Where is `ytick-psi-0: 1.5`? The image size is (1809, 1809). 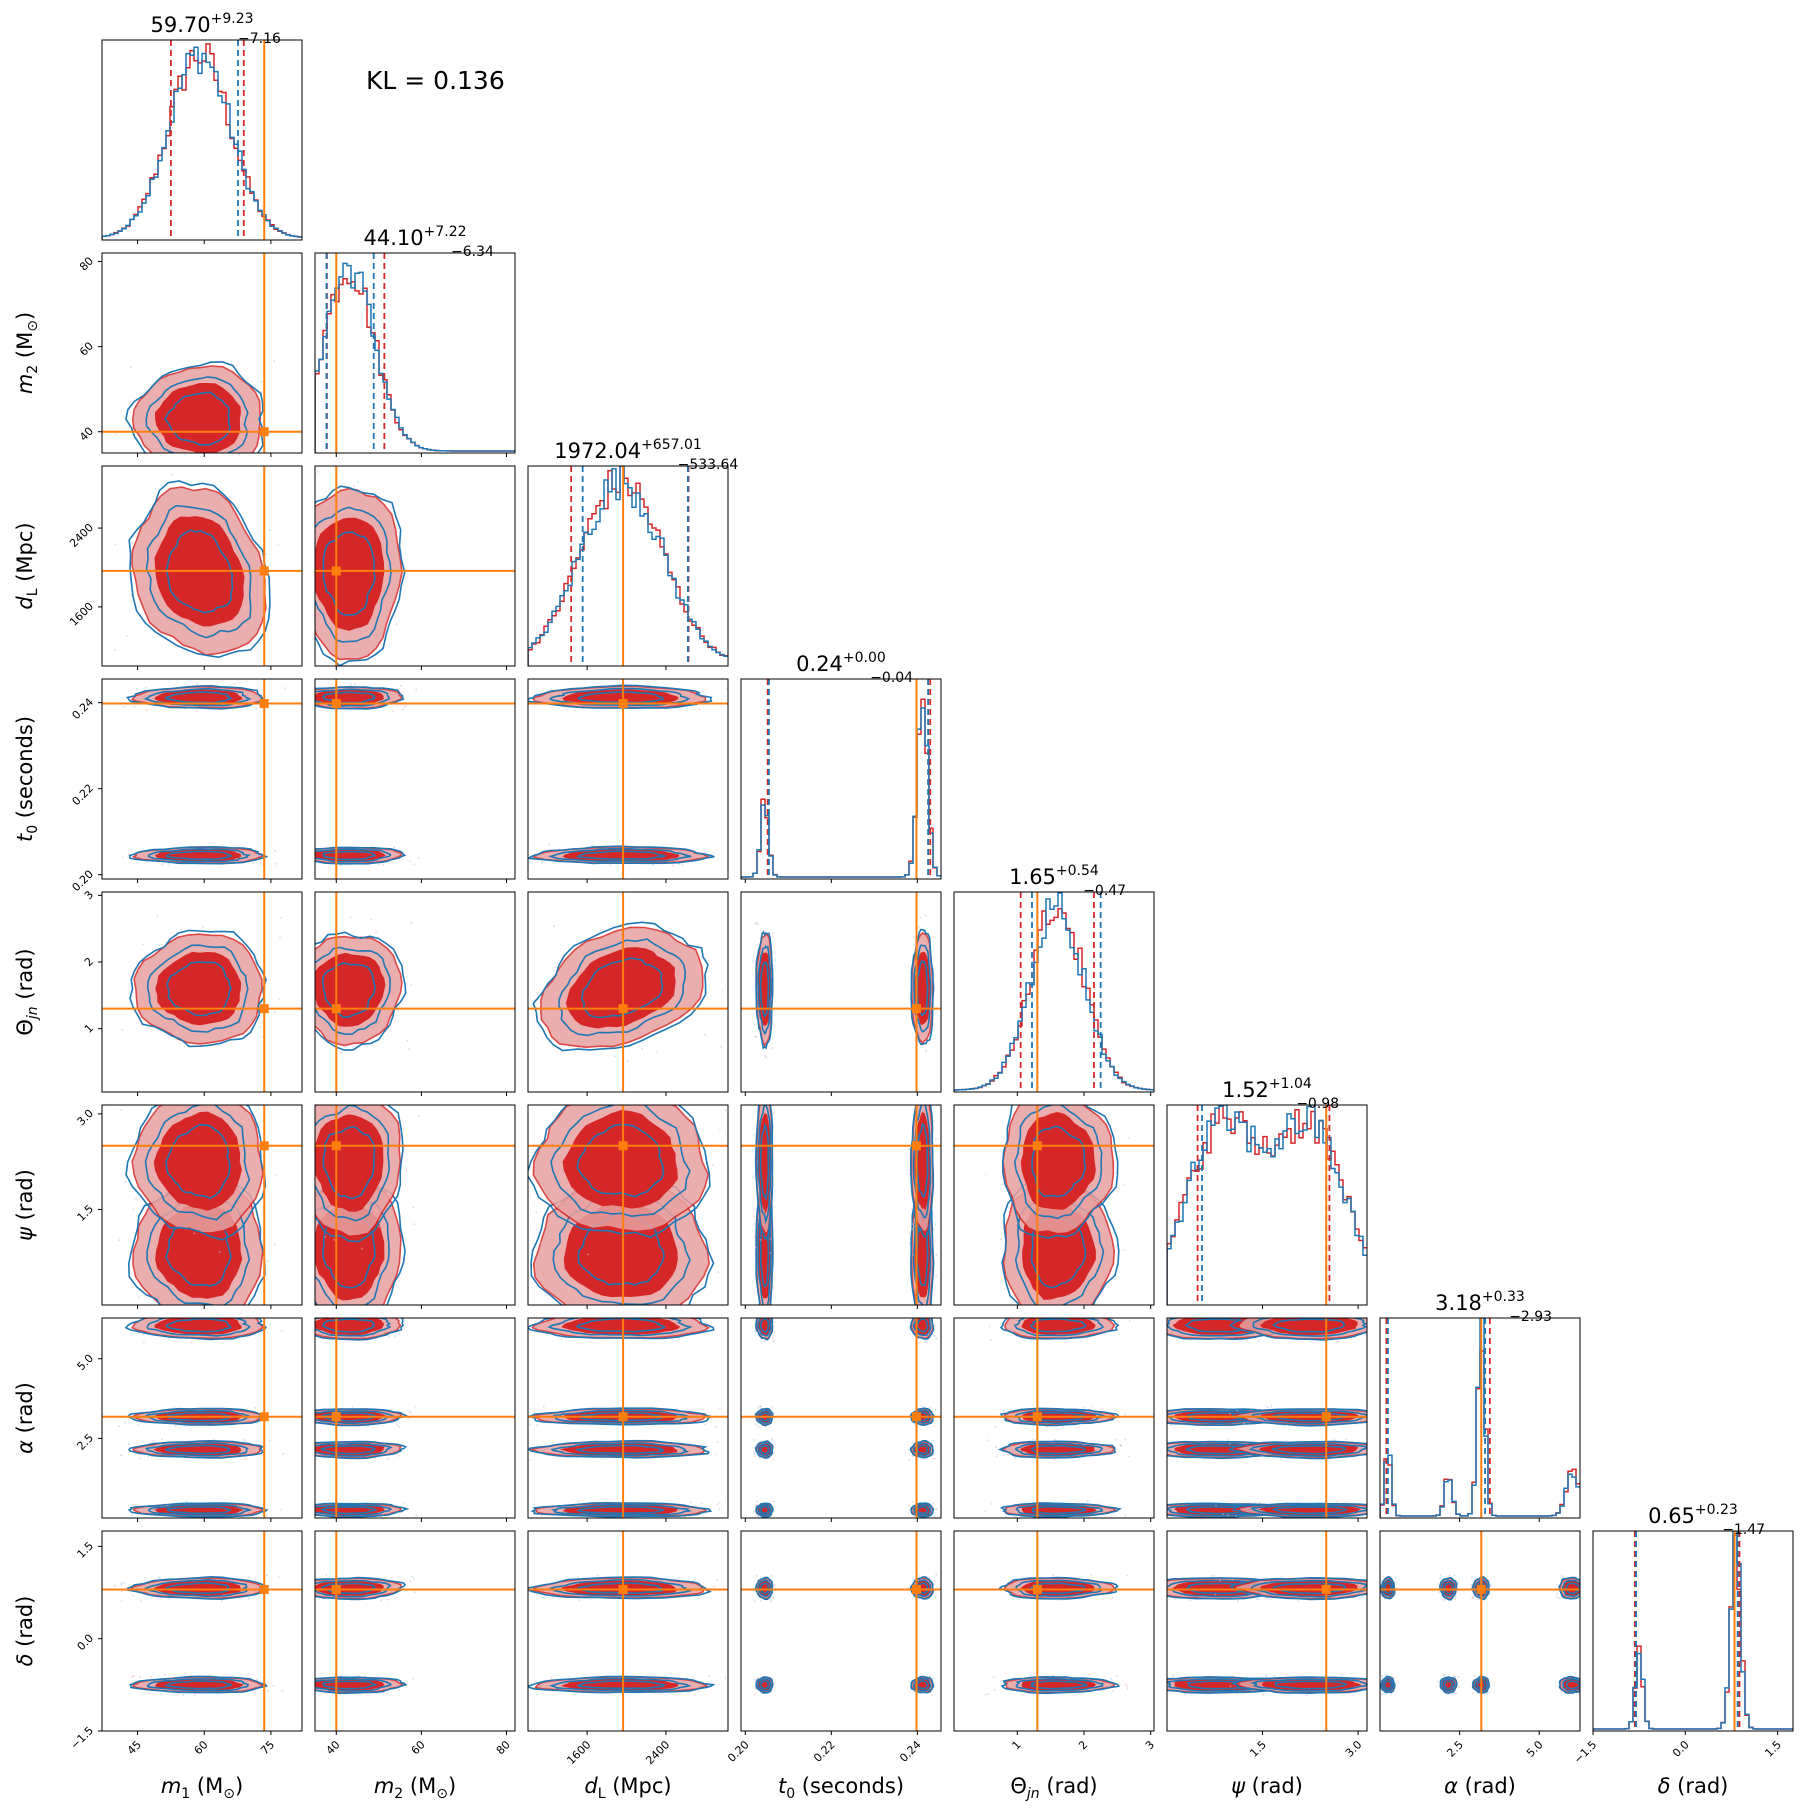 ytick-psi-0: 1.5 is located at coordinates (86, 1213).